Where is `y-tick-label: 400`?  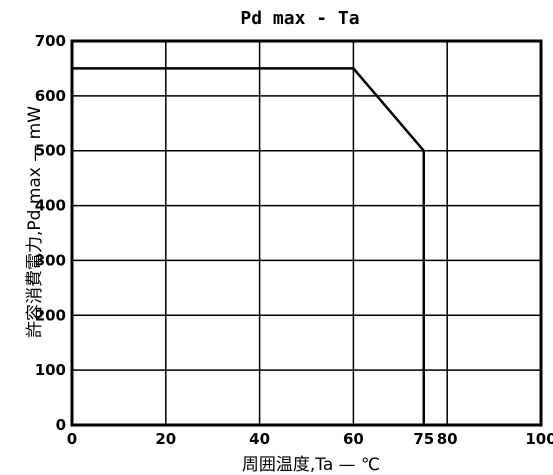
y-tick-label: 400 is located at coordinates (50, 206).